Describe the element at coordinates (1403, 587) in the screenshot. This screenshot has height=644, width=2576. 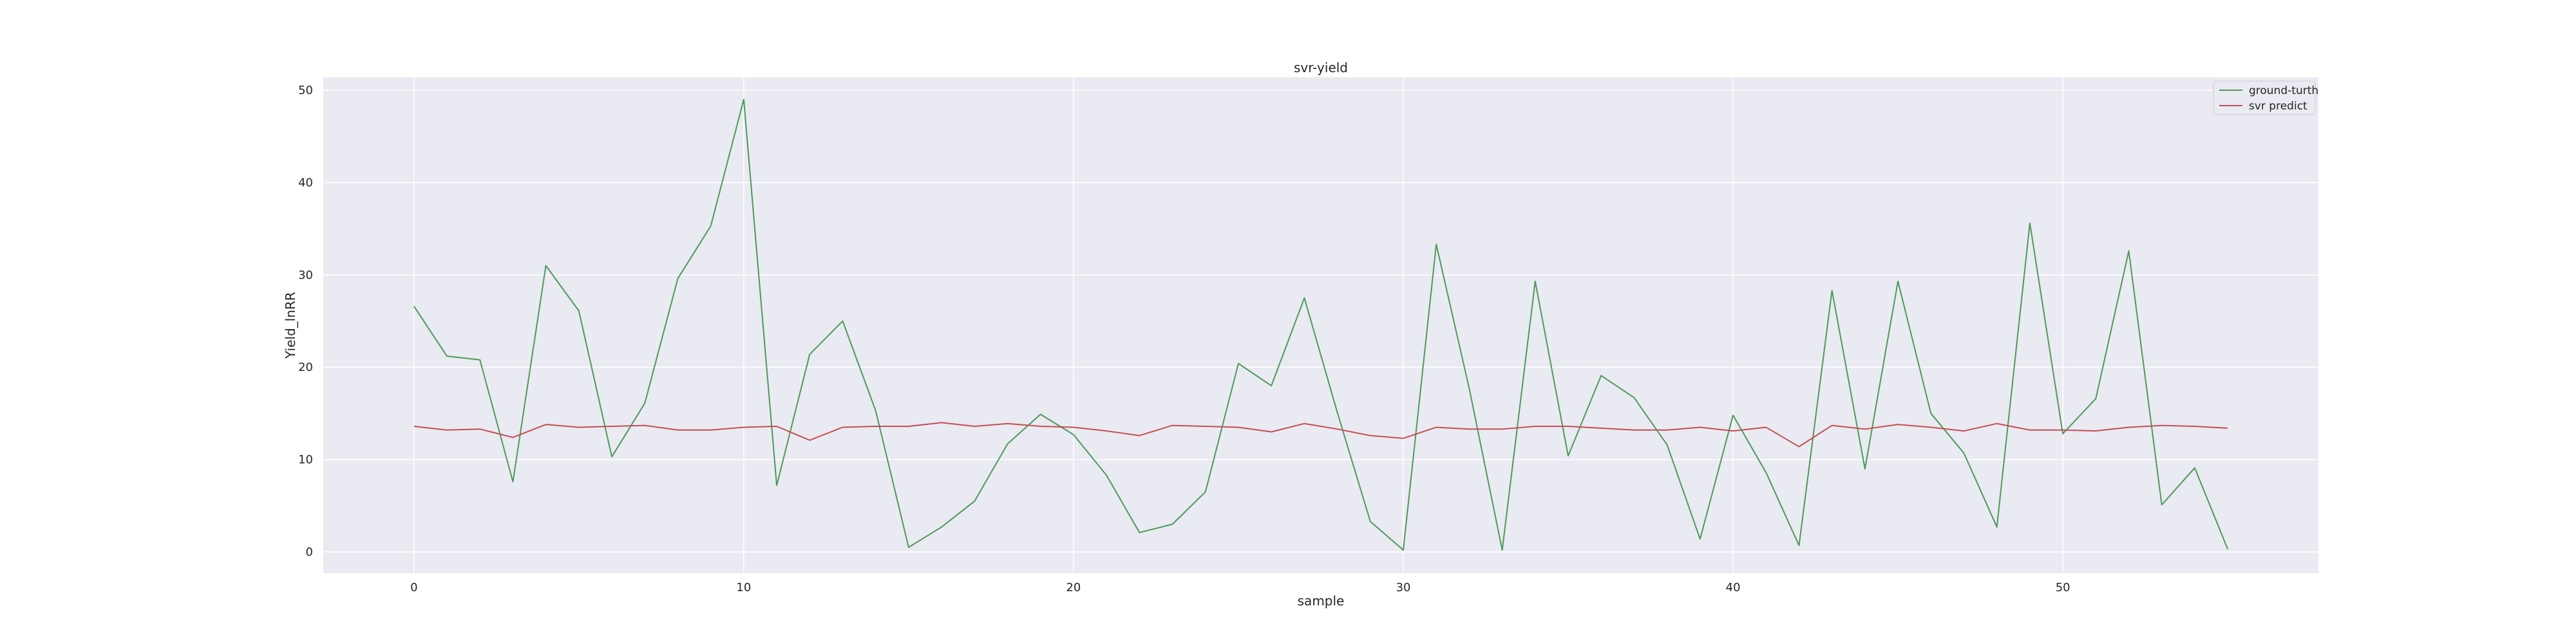
I see `x-tick-label: 30` at that location.